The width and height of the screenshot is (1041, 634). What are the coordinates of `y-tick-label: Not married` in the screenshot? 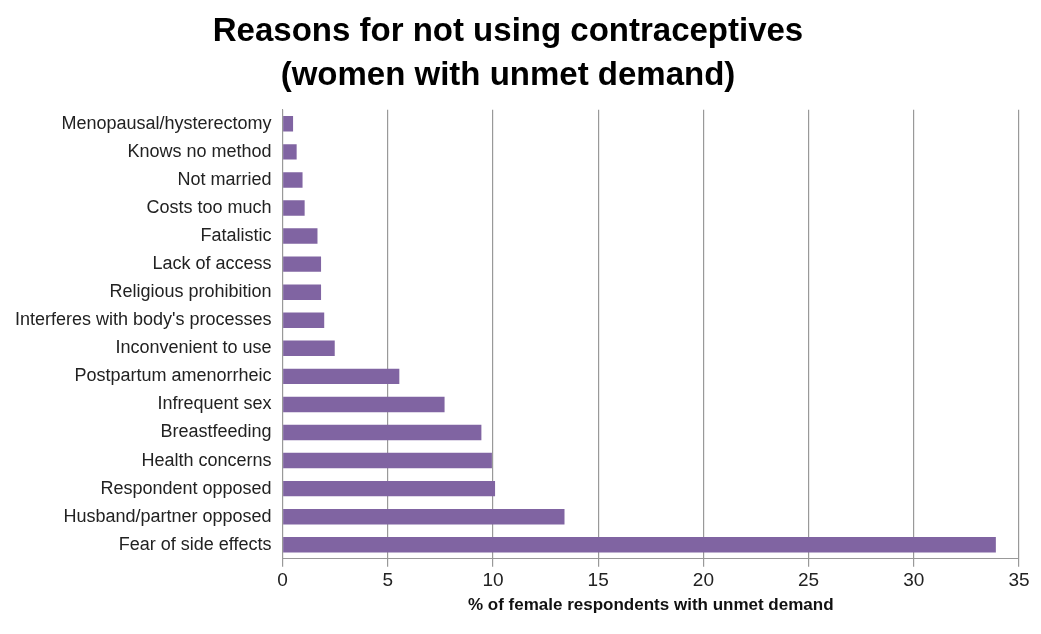 It's located at (224, 178).